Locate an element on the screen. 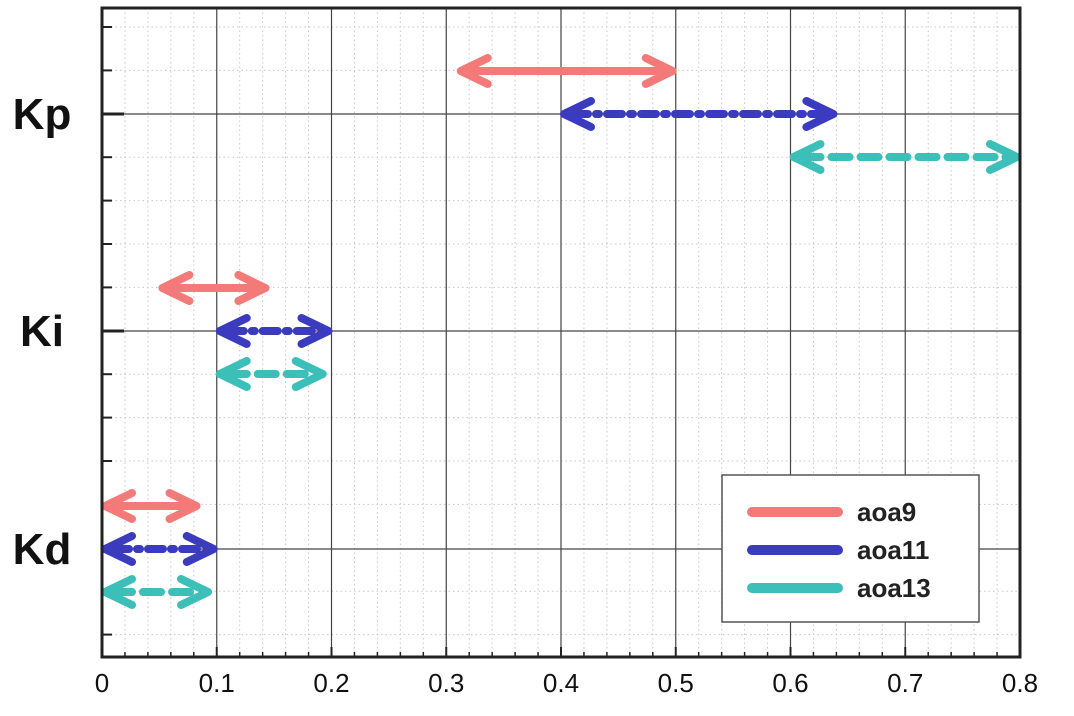 This screenshot has width=1074, height=716. range-arrow-aoa13-Kp is located at coordinates (905, 157).